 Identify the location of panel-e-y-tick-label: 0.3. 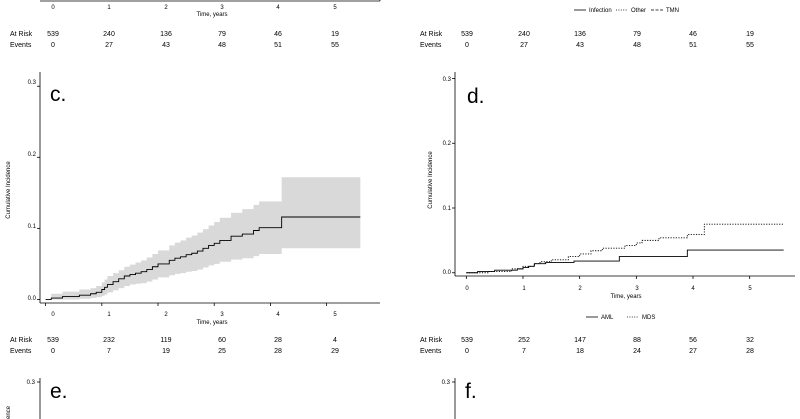
(31, 383).